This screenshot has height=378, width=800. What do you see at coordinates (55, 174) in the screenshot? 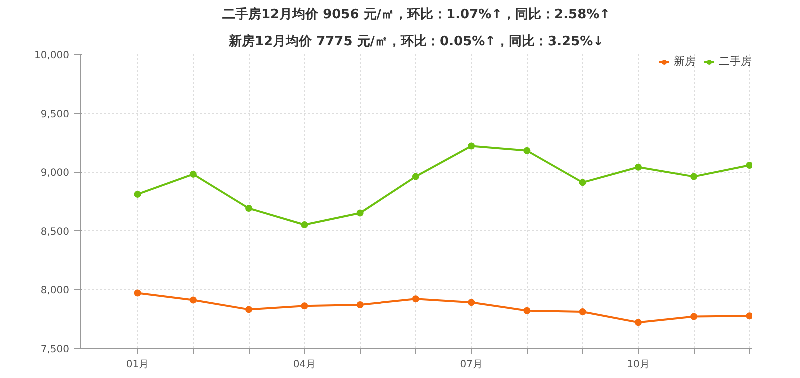
I see `y-tick-label: 9,000` at bounding box center [55, 174].